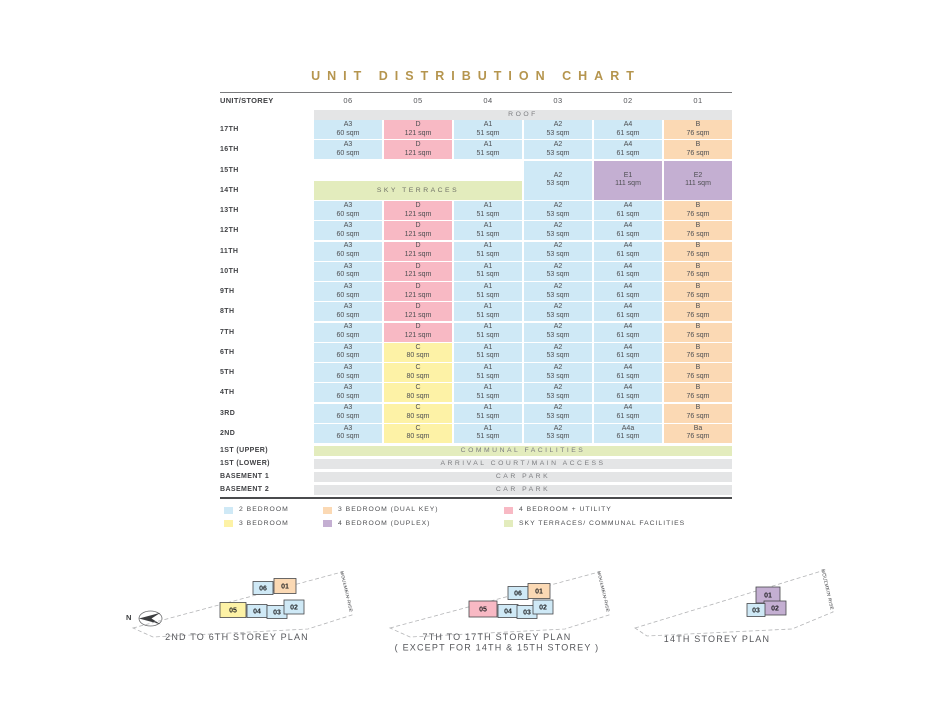  What do you see at coordinates (150, 618) in the screenshot?
I see `north-arrow-icon` at bounding box center [150, 618].